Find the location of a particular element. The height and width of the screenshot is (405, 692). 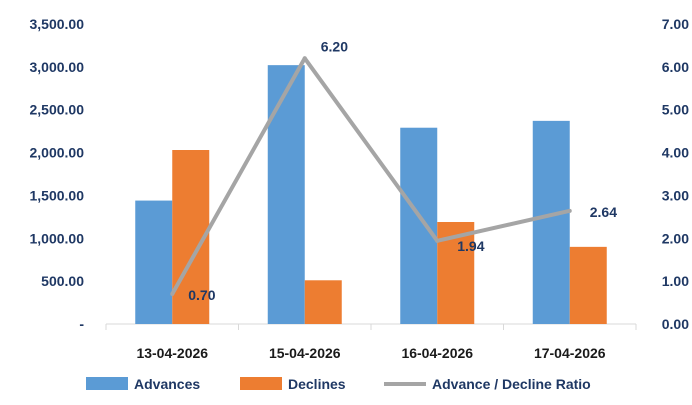

left-y-tick-label: 1,000.00 is located at coordinates (57, 238).